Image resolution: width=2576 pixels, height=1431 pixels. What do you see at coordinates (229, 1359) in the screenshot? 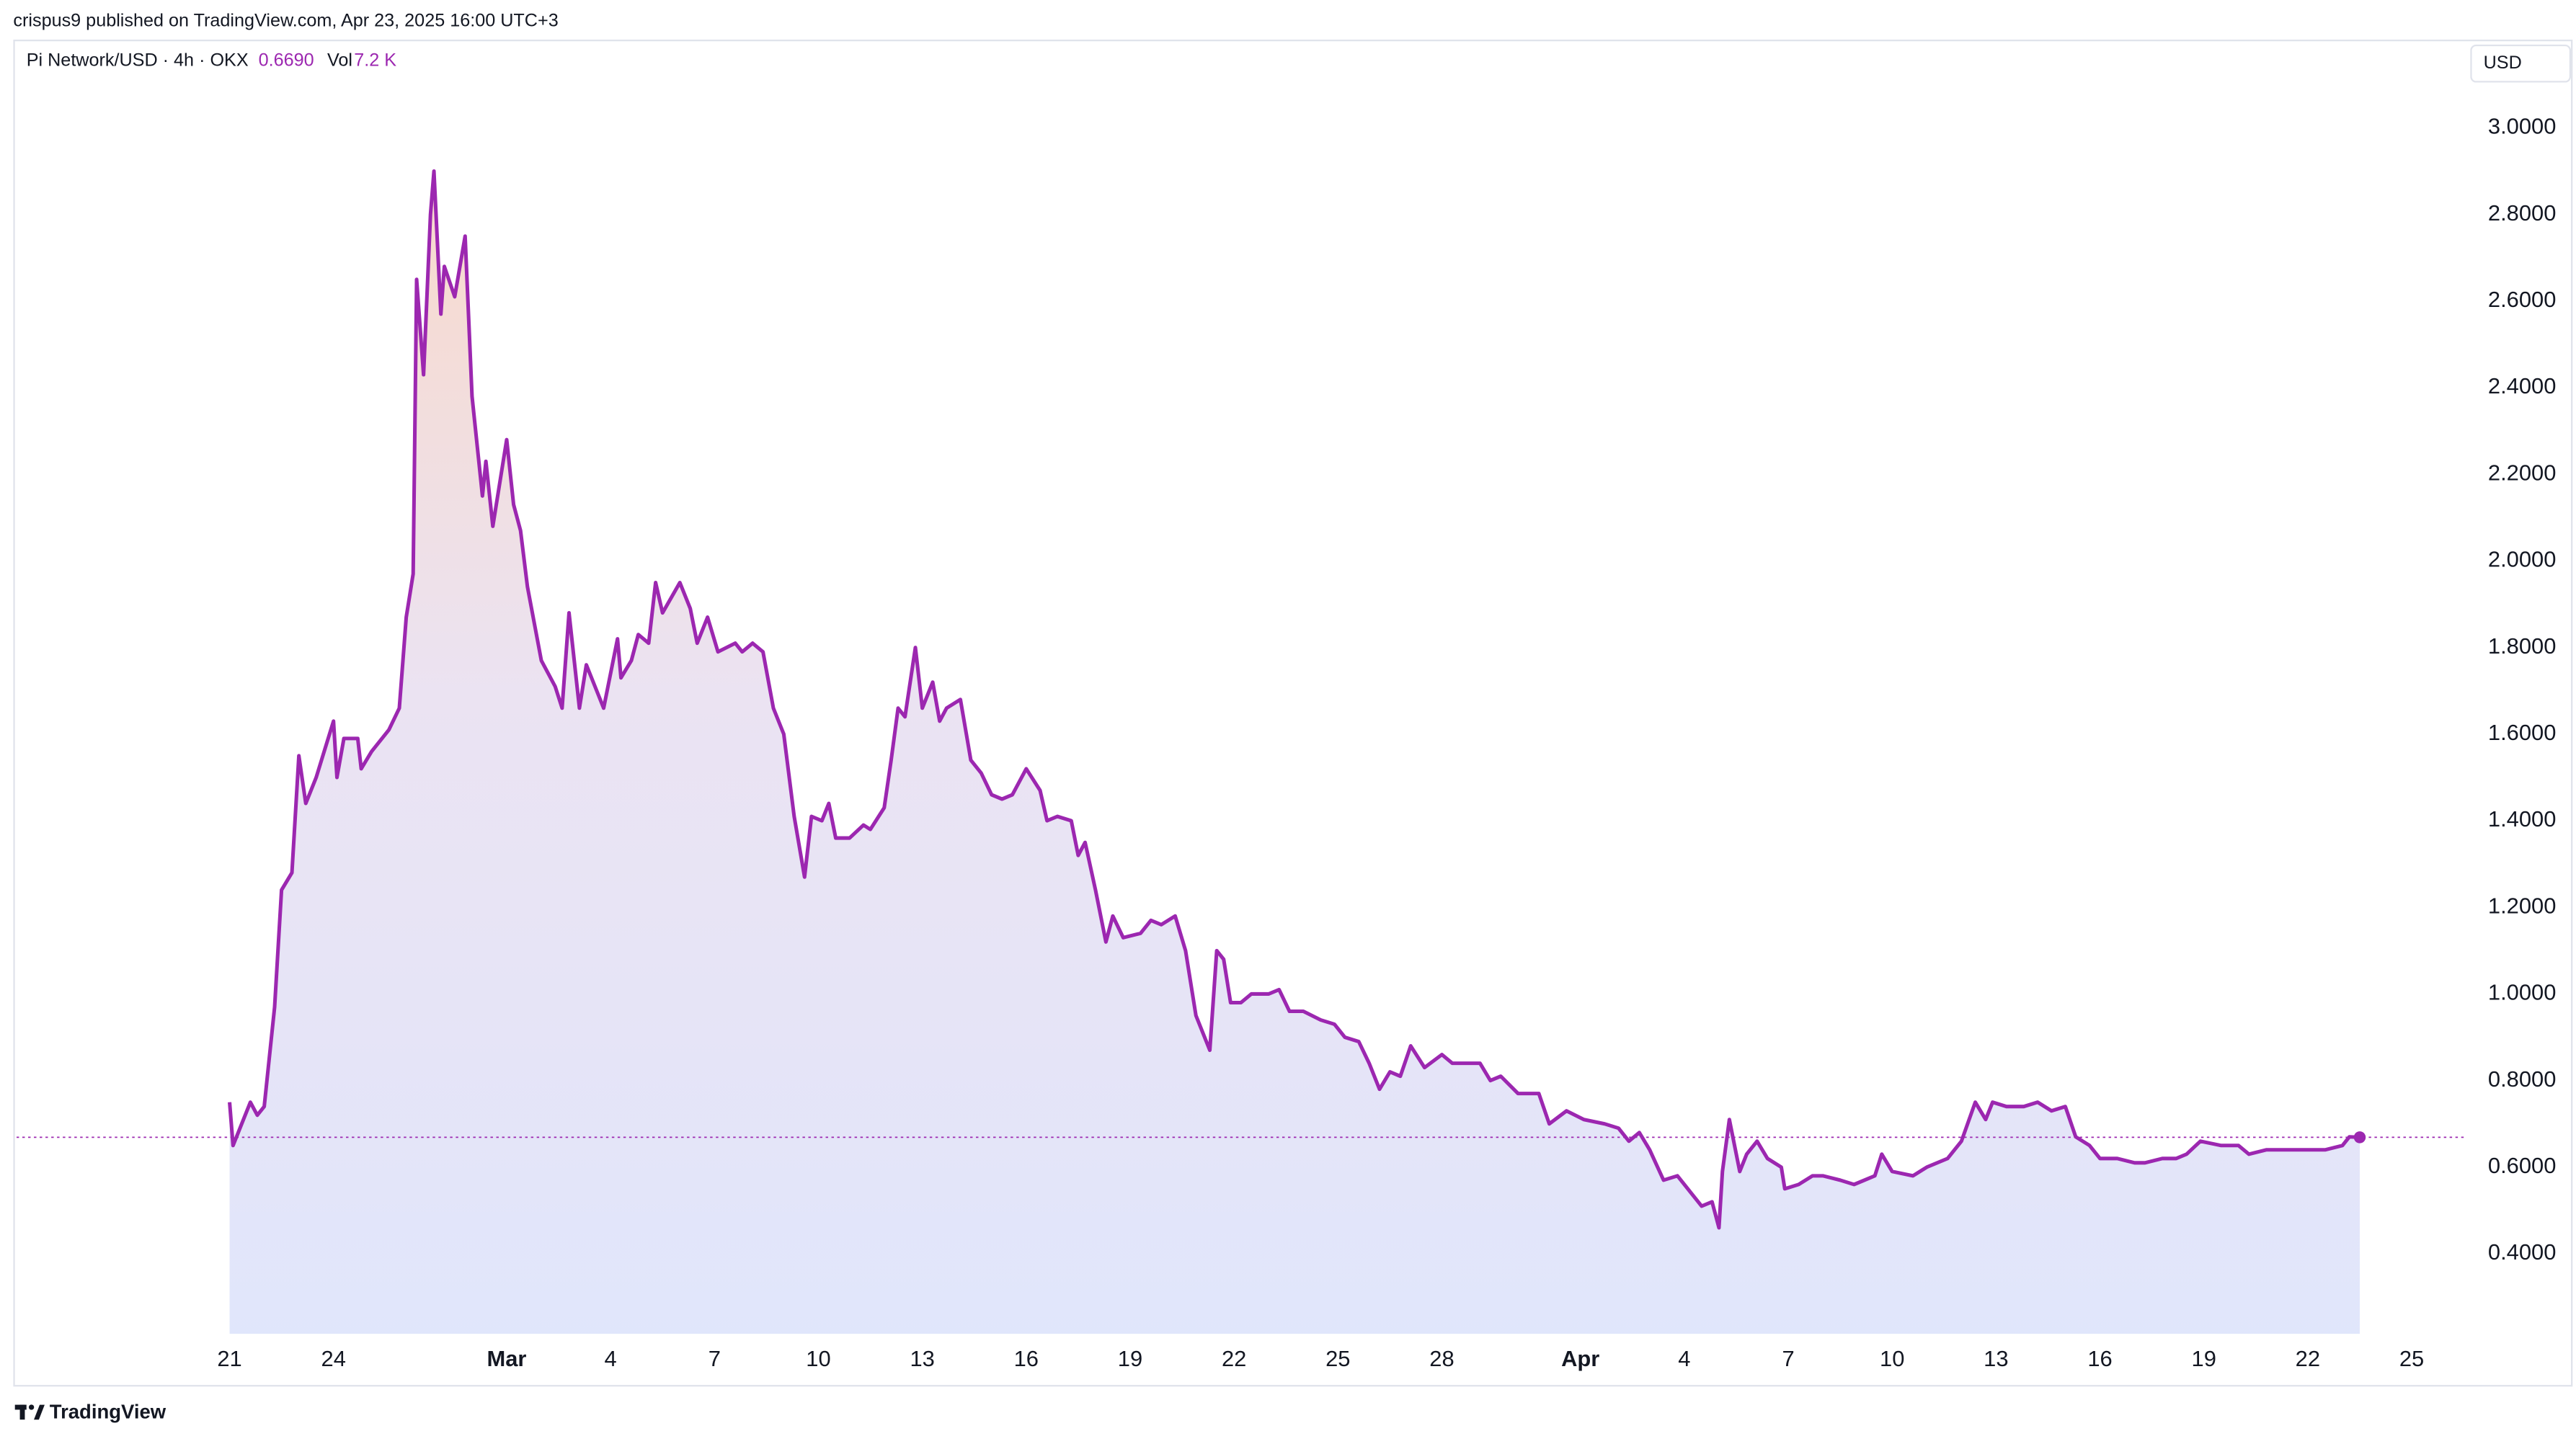
I see `x-tick-label: 21` at bounding box center [229, 1359].